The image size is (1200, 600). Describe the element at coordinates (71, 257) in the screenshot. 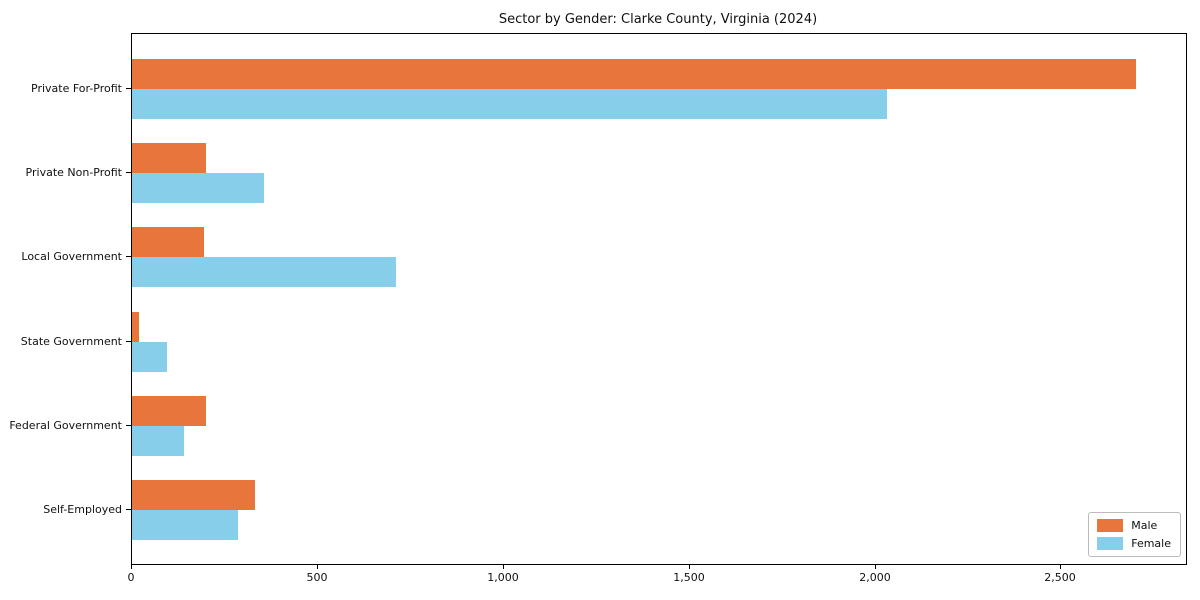

I see `y-tick-label-local-government: Local Government` at that location.